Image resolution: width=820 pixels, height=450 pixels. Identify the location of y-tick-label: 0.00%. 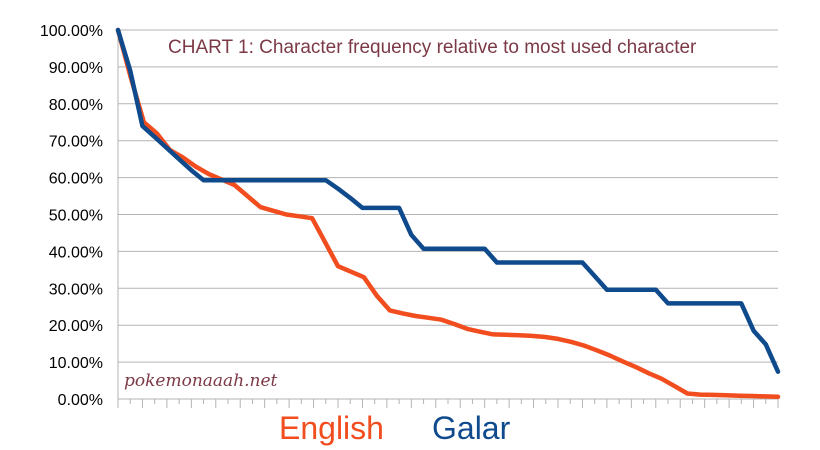
(80, 400).